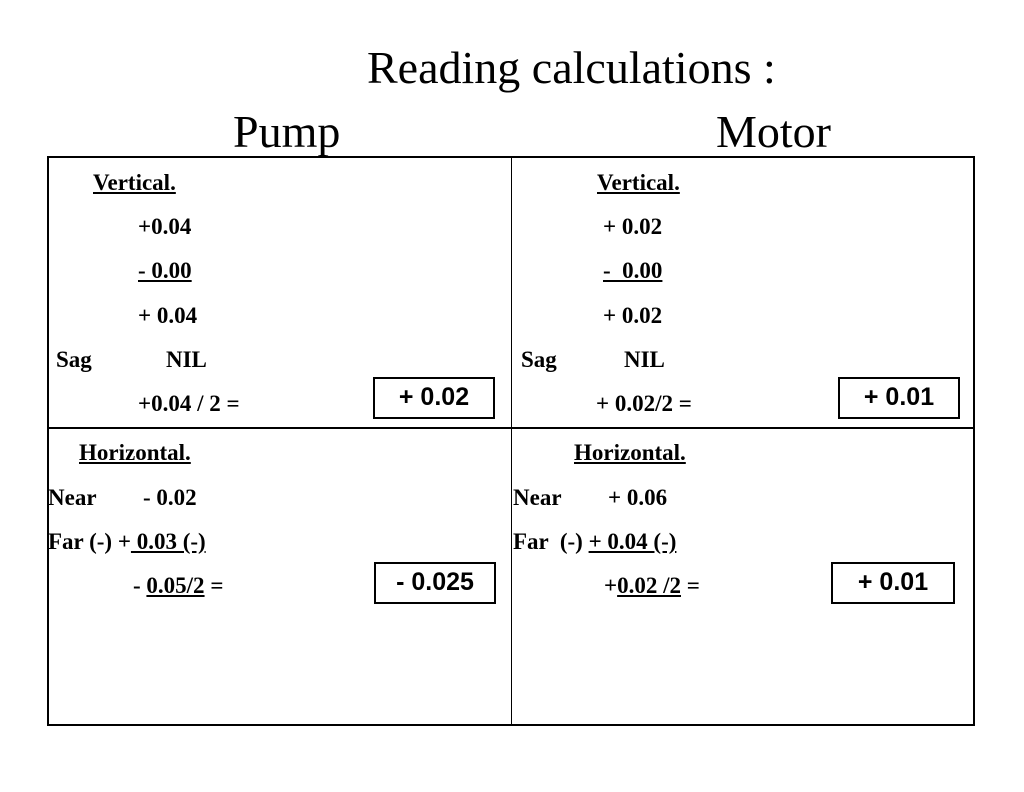  I want to click on pump-vertical-reading-1: +0.04, so click(165, 226).